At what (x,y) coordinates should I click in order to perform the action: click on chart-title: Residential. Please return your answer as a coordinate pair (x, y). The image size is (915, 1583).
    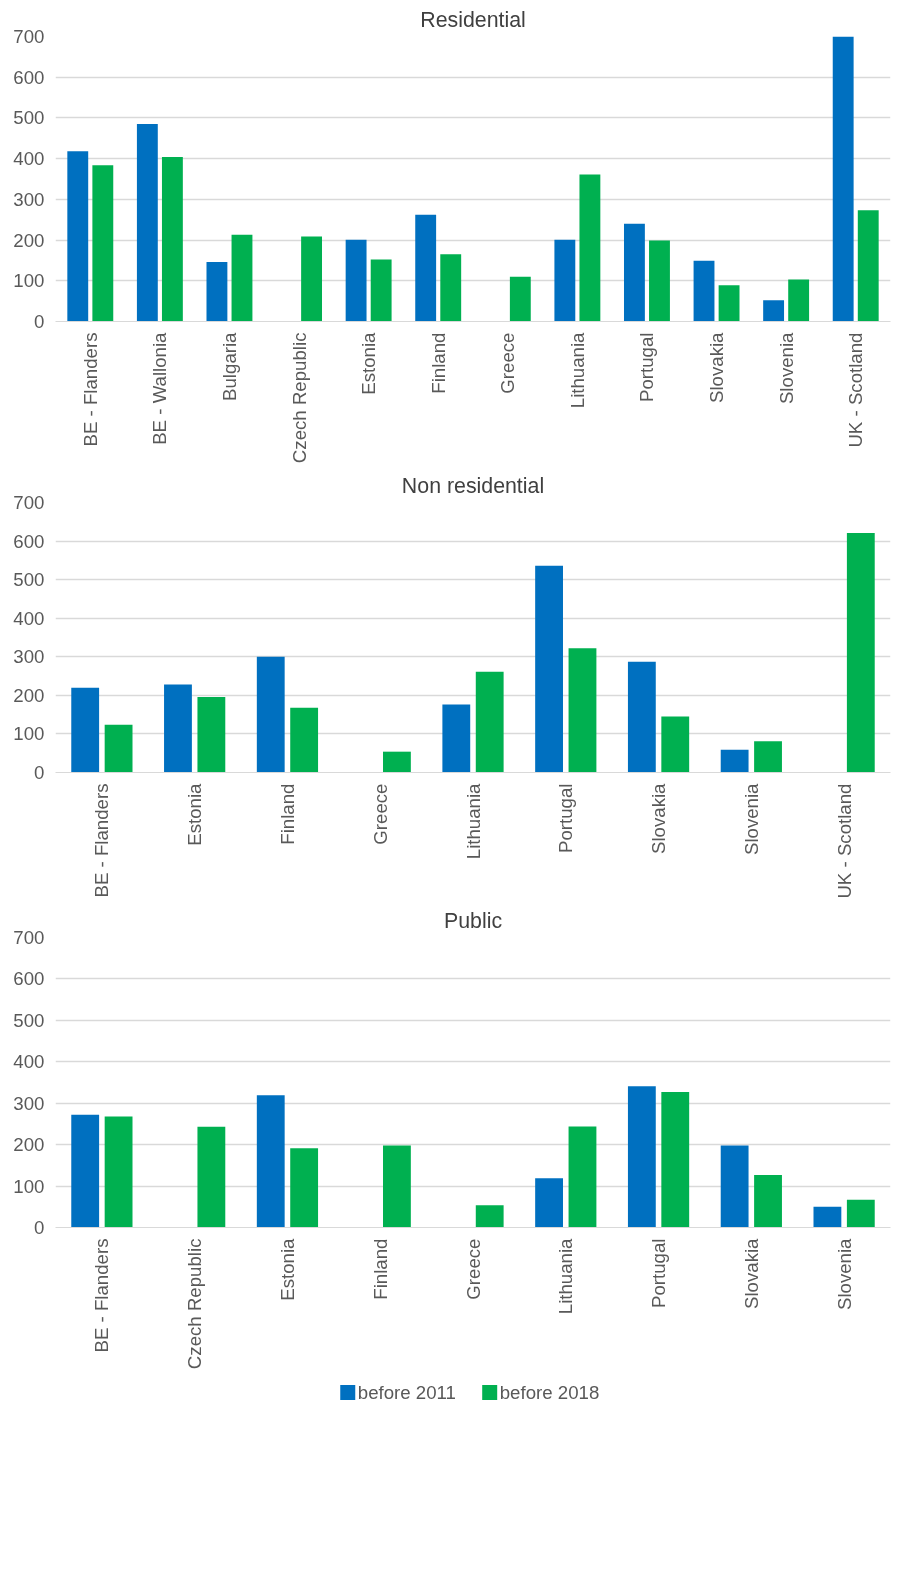
    Looking at the image, I should click on (473, 19).